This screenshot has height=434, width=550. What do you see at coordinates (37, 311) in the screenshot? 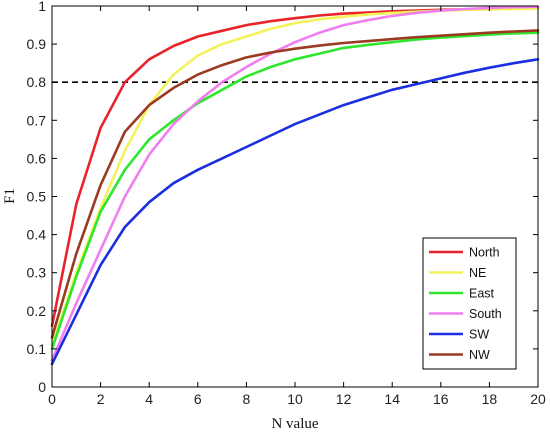
I see `y-tick-label: 0.2` at bounding box center [37, 311].